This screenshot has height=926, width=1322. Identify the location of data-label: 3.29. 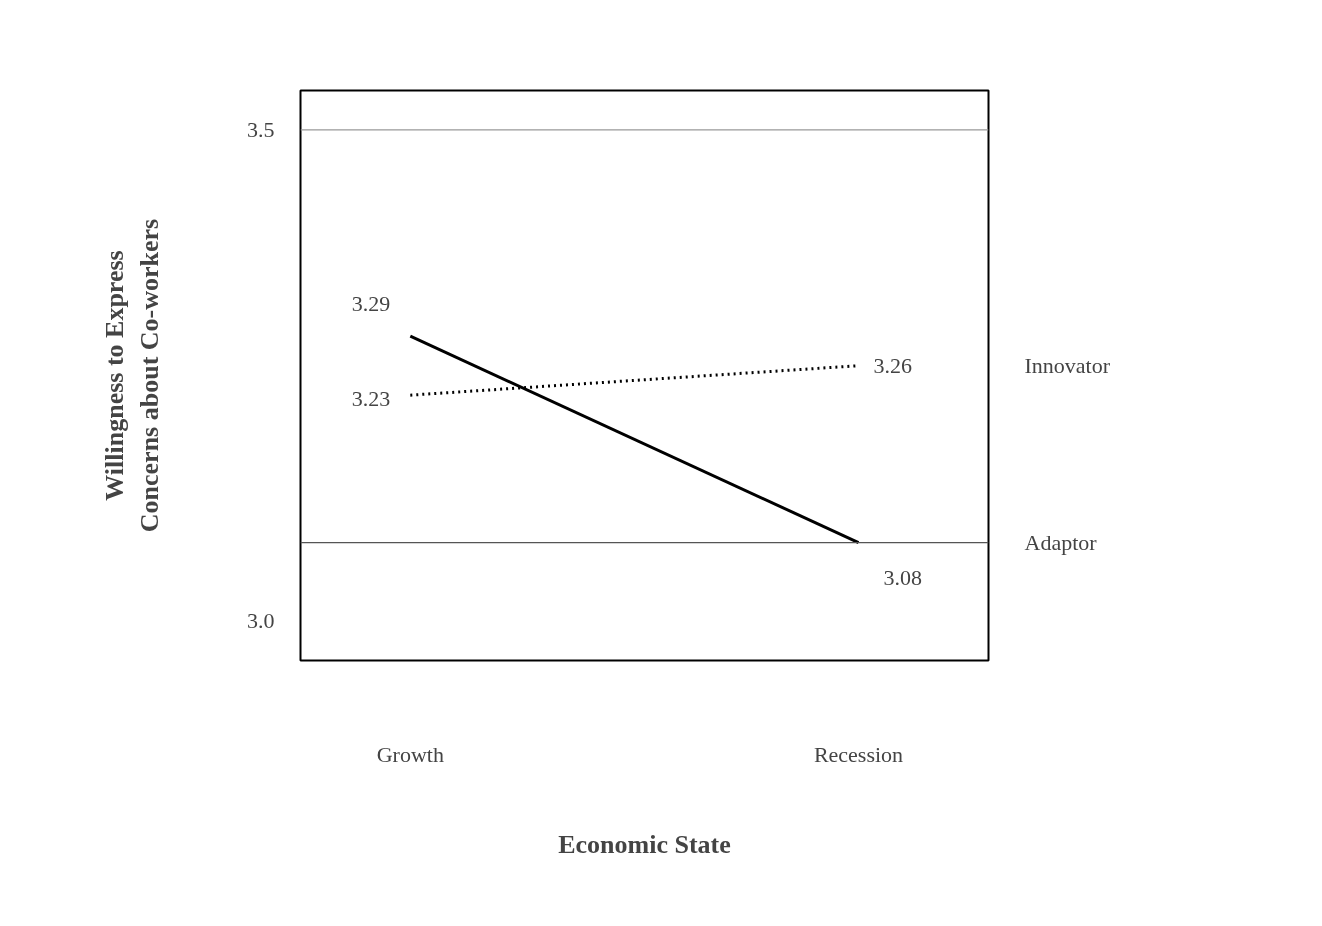
(371, 304).